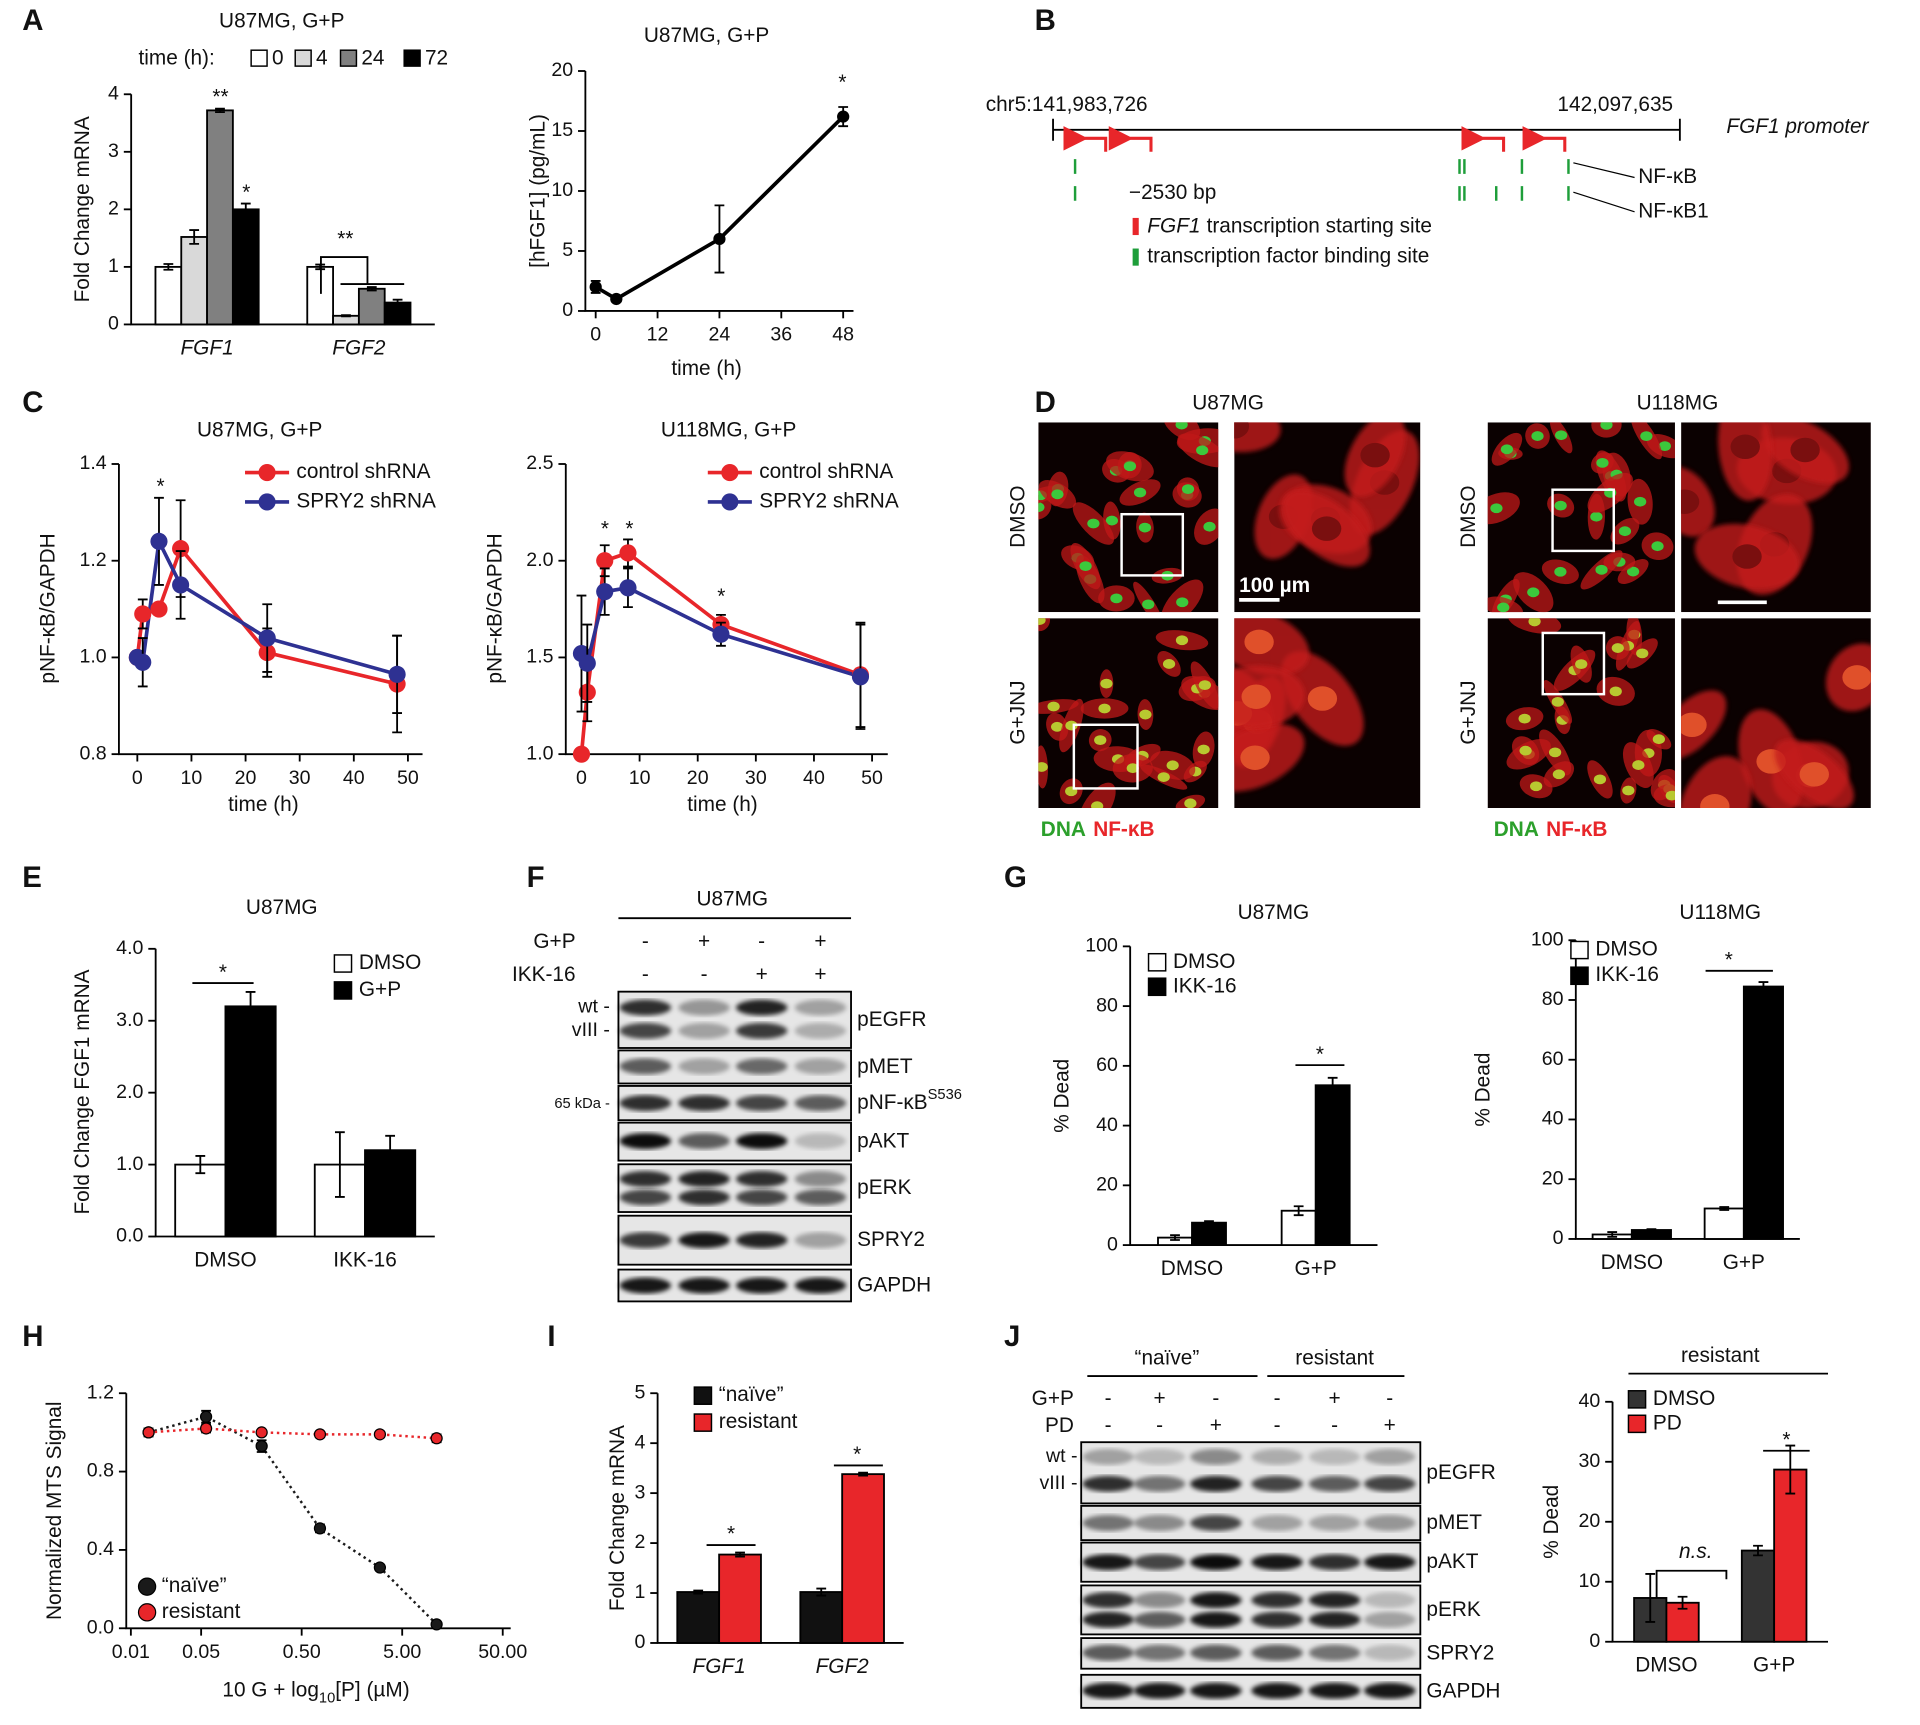 The width and height of the screenshot is (1920, 1725). Describe the element at coordinates (194, 1585) in the screenshot. I see `legend-label: “naïve”` at that location.